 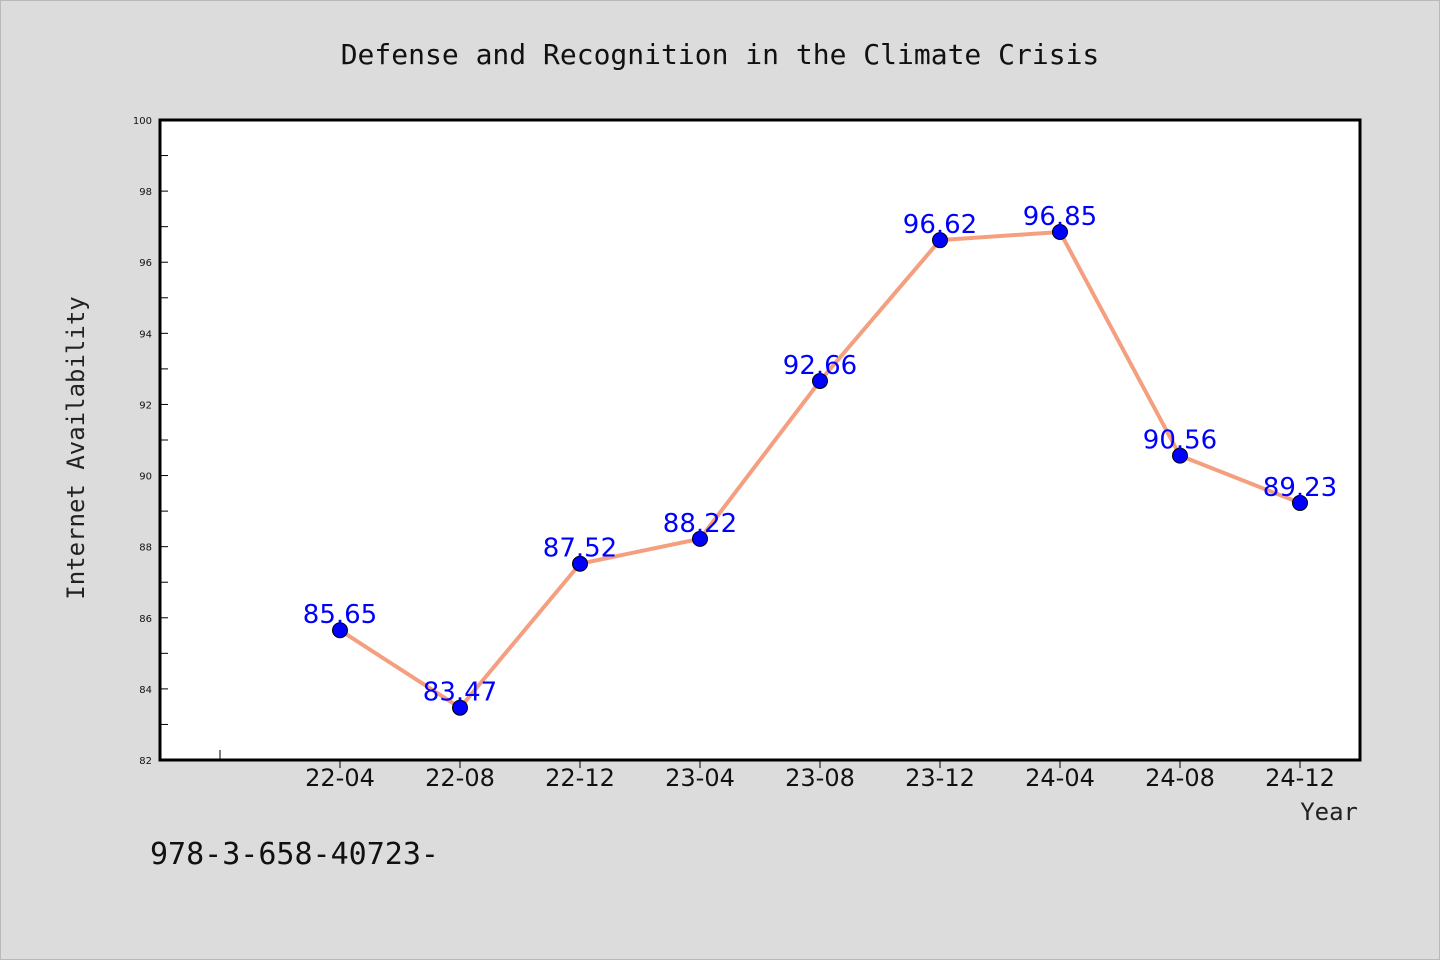 What do you see at coordinates (150, 441) in the screenshot?
I see `y-axis-ticks: 82 84 86 88 90 92 94 96 98 100` at bounding box center [150, 441].